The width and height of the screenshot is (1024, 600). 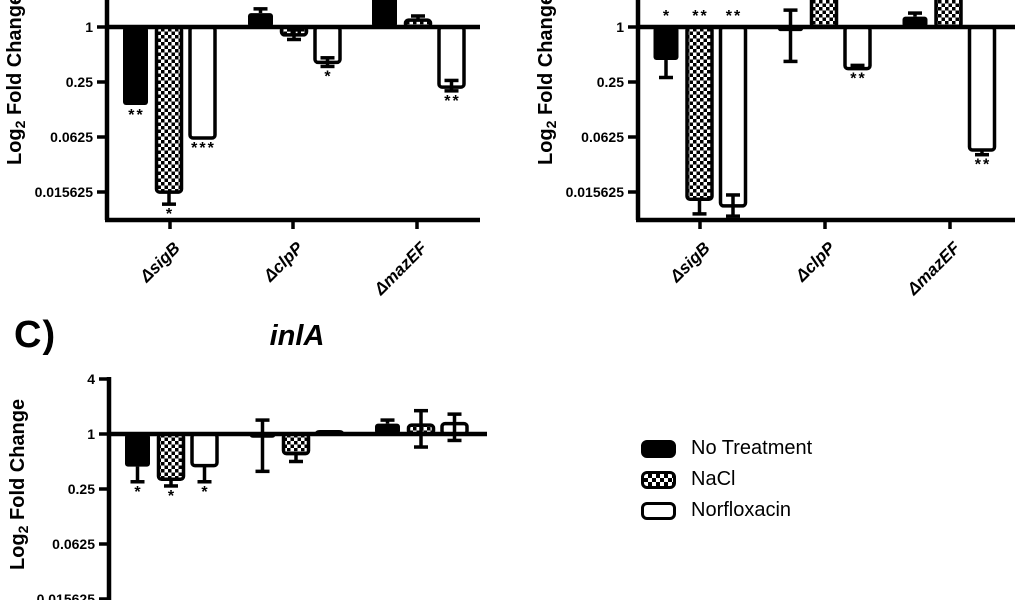 I want to click on panel-c-title: inlA, so click(x=297, y=336).